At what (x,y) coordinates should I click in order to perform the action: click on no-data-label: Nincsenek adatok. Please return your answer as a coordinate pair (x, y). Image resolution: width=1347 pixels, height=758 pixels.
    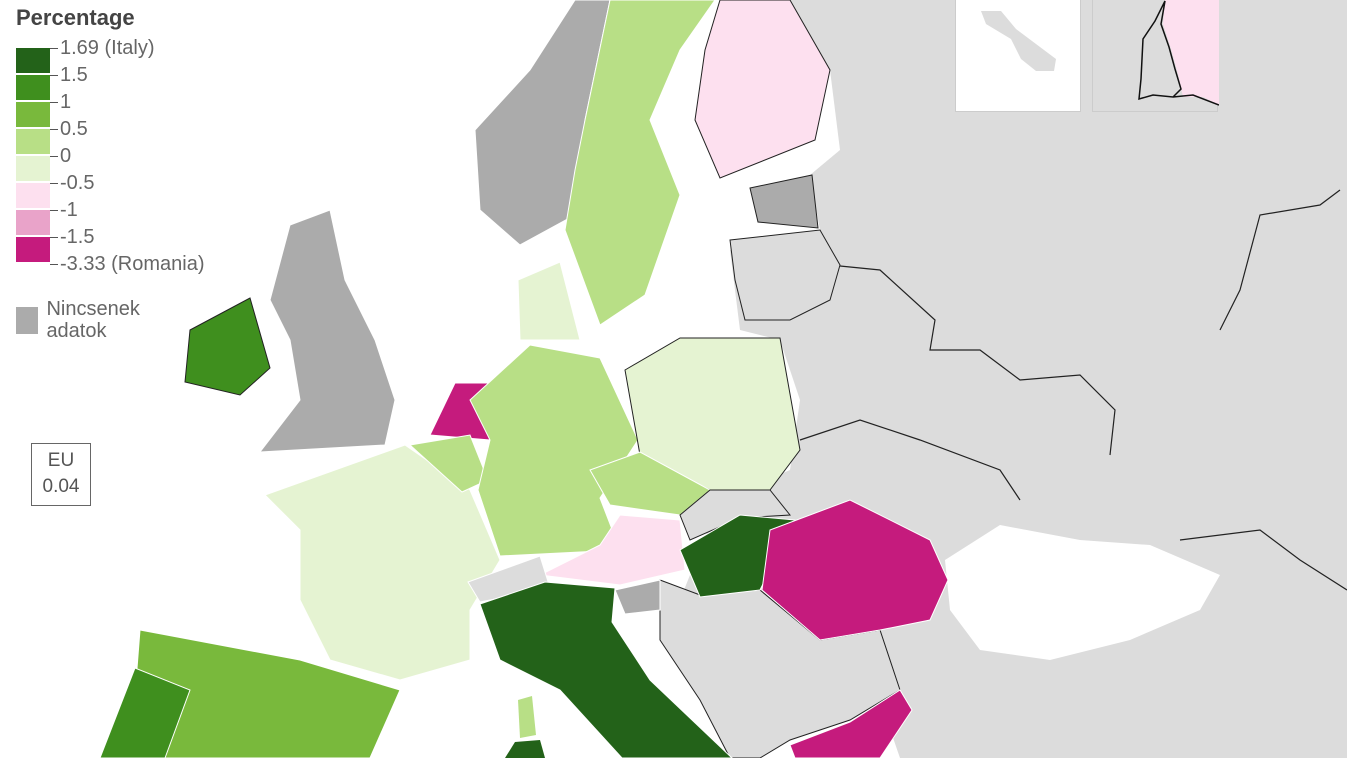
    Looking at the image, I should click on (93, 320).